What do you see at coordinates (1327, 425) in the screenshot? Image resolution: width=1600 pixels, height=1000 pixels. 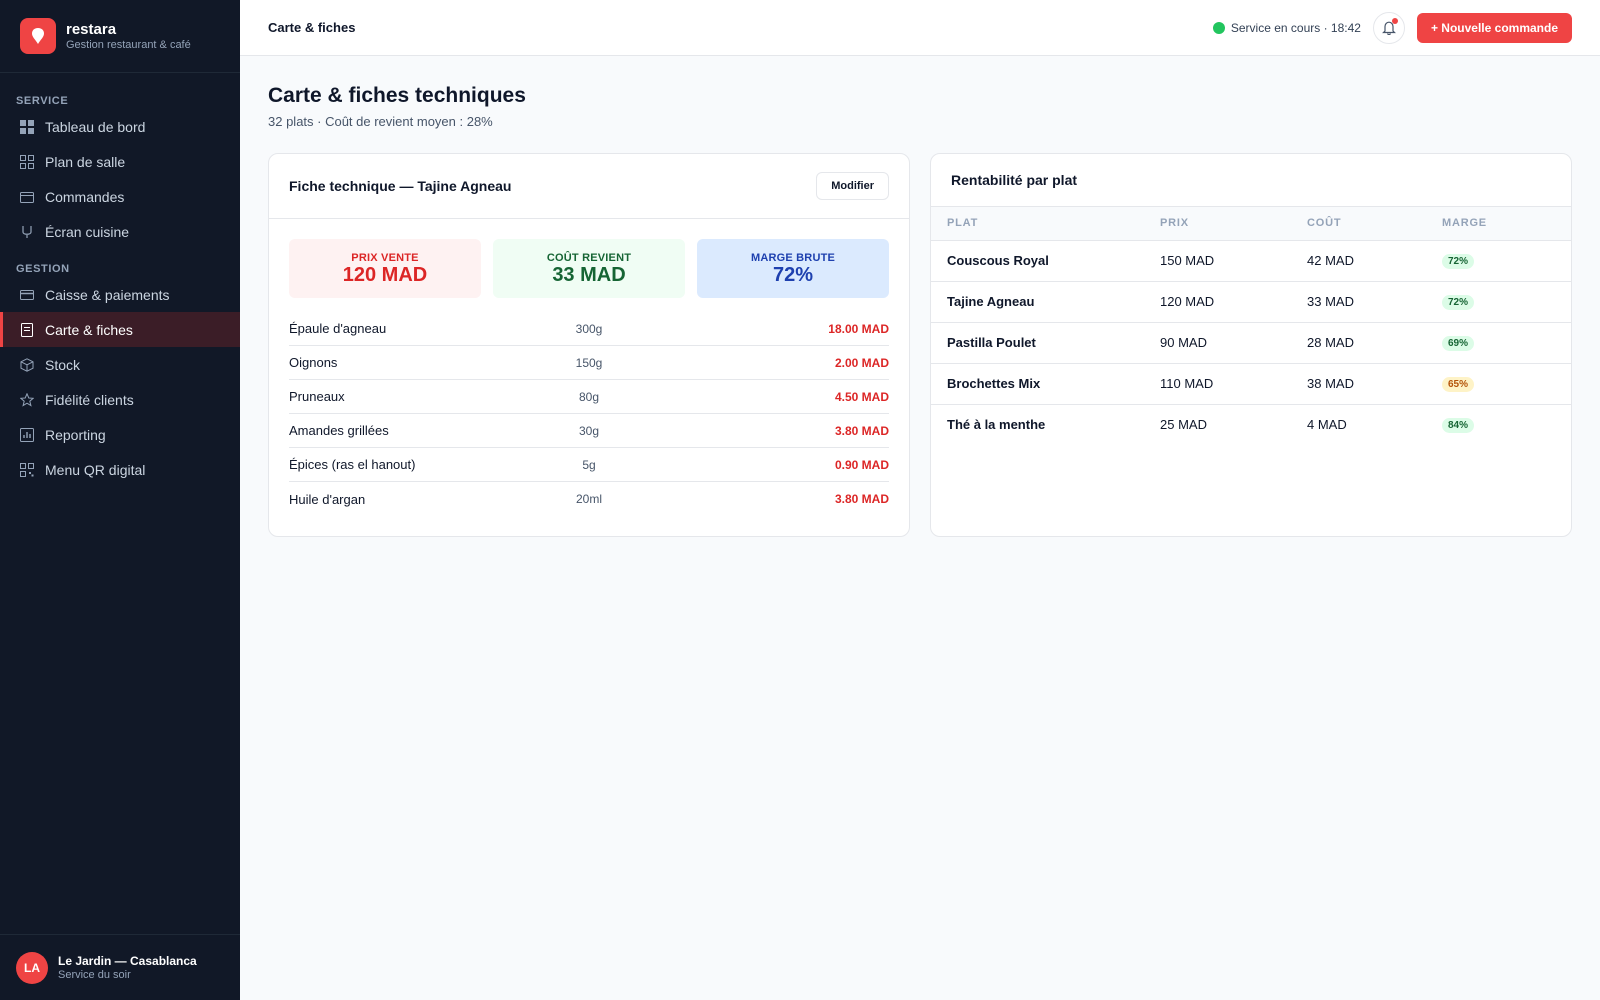 I see `plat-cout: 4 MAD` at bounding box center [1327, 425].